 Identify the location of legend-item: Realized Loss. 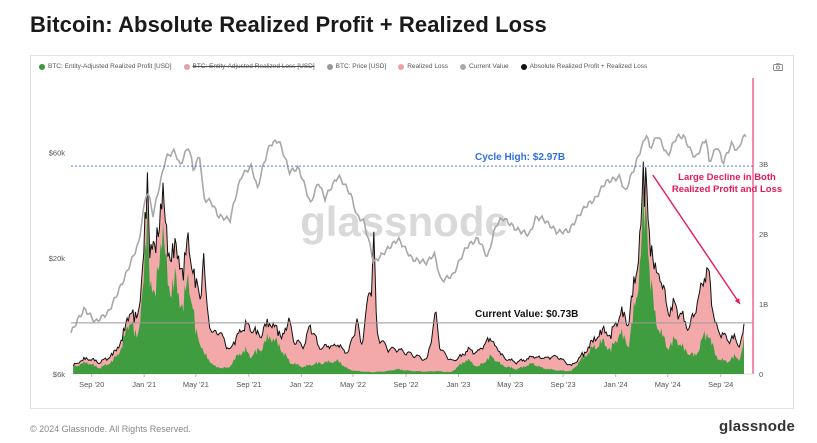
(423, 66).